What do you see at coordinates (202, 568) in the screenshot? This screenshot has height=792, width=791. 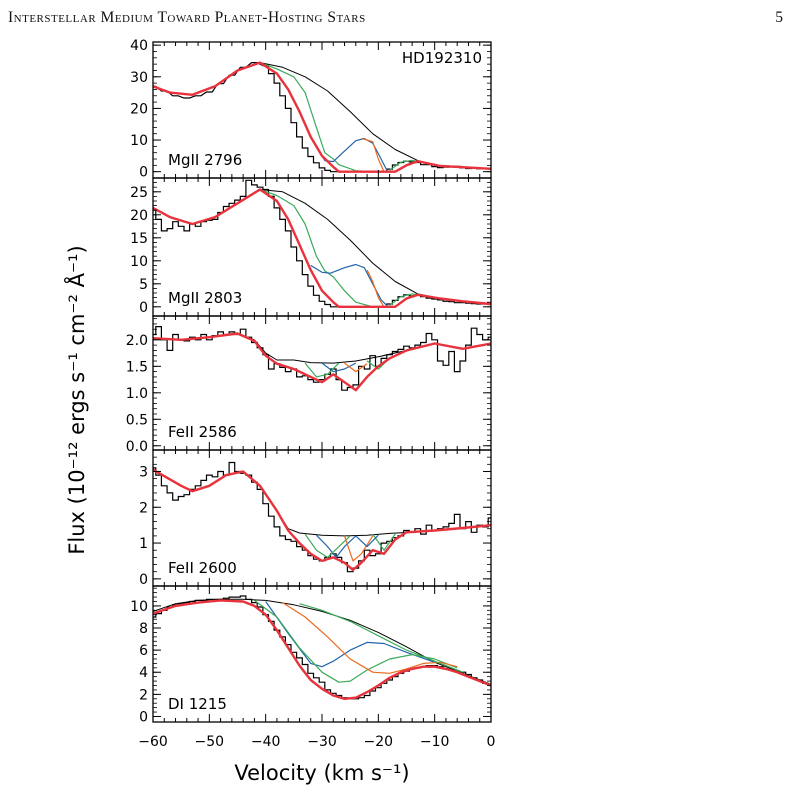 I see `panel-line-label: FeII 2600` at bounding box center [202, 568].